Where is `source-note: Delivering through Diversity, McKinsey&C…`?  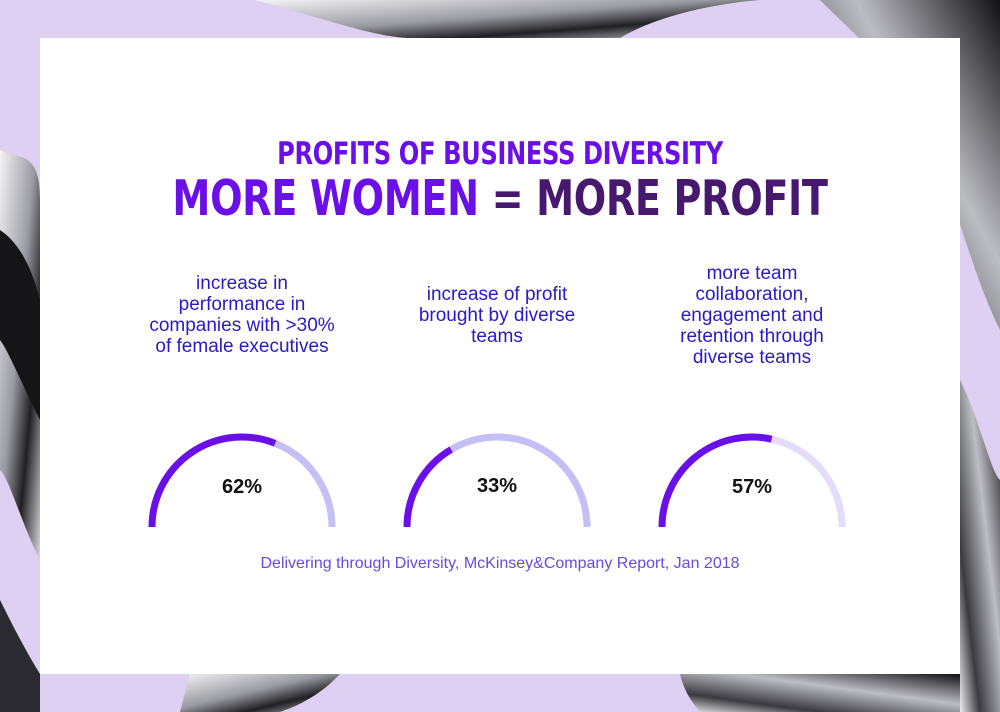 source-note: Delivering through Diversity, McKinsey&C… is located at coordinates (500, 563).